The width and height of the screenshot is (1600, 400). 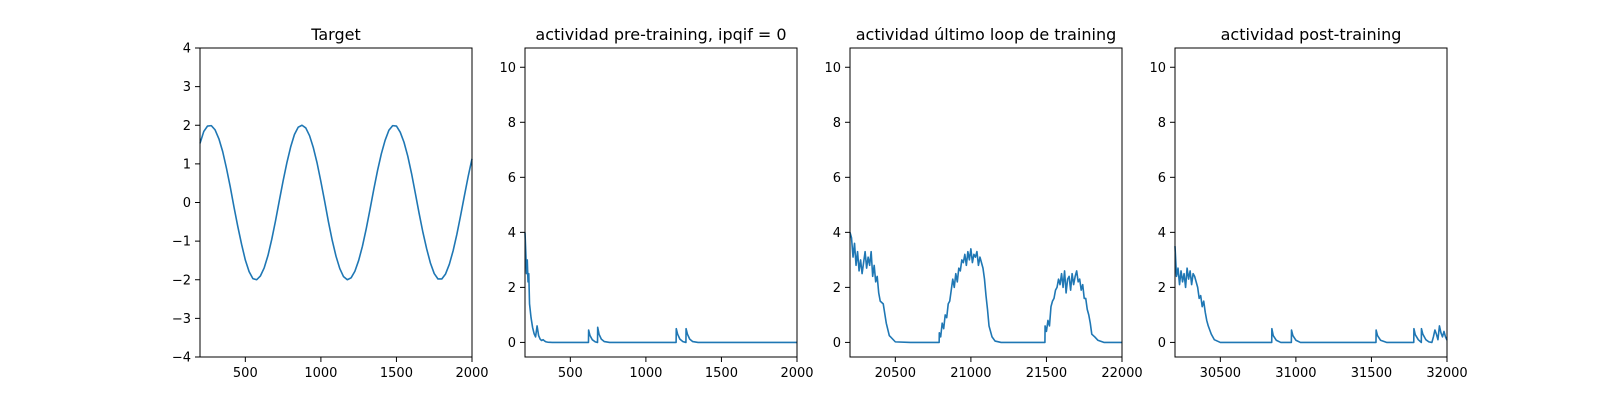 I want to click on x-tick-label: 20500, so click(x=895, y=373).